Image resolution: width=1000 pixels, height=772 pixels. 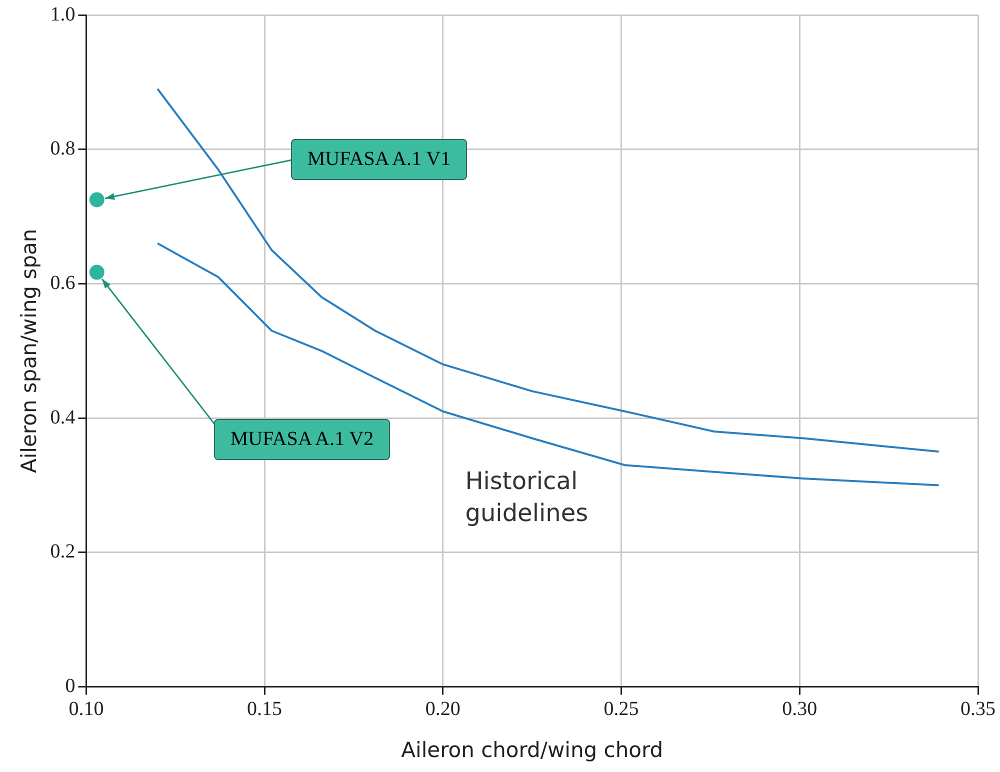 I want to click on y-tick-label: 0.4, so click(x=63, y=417).